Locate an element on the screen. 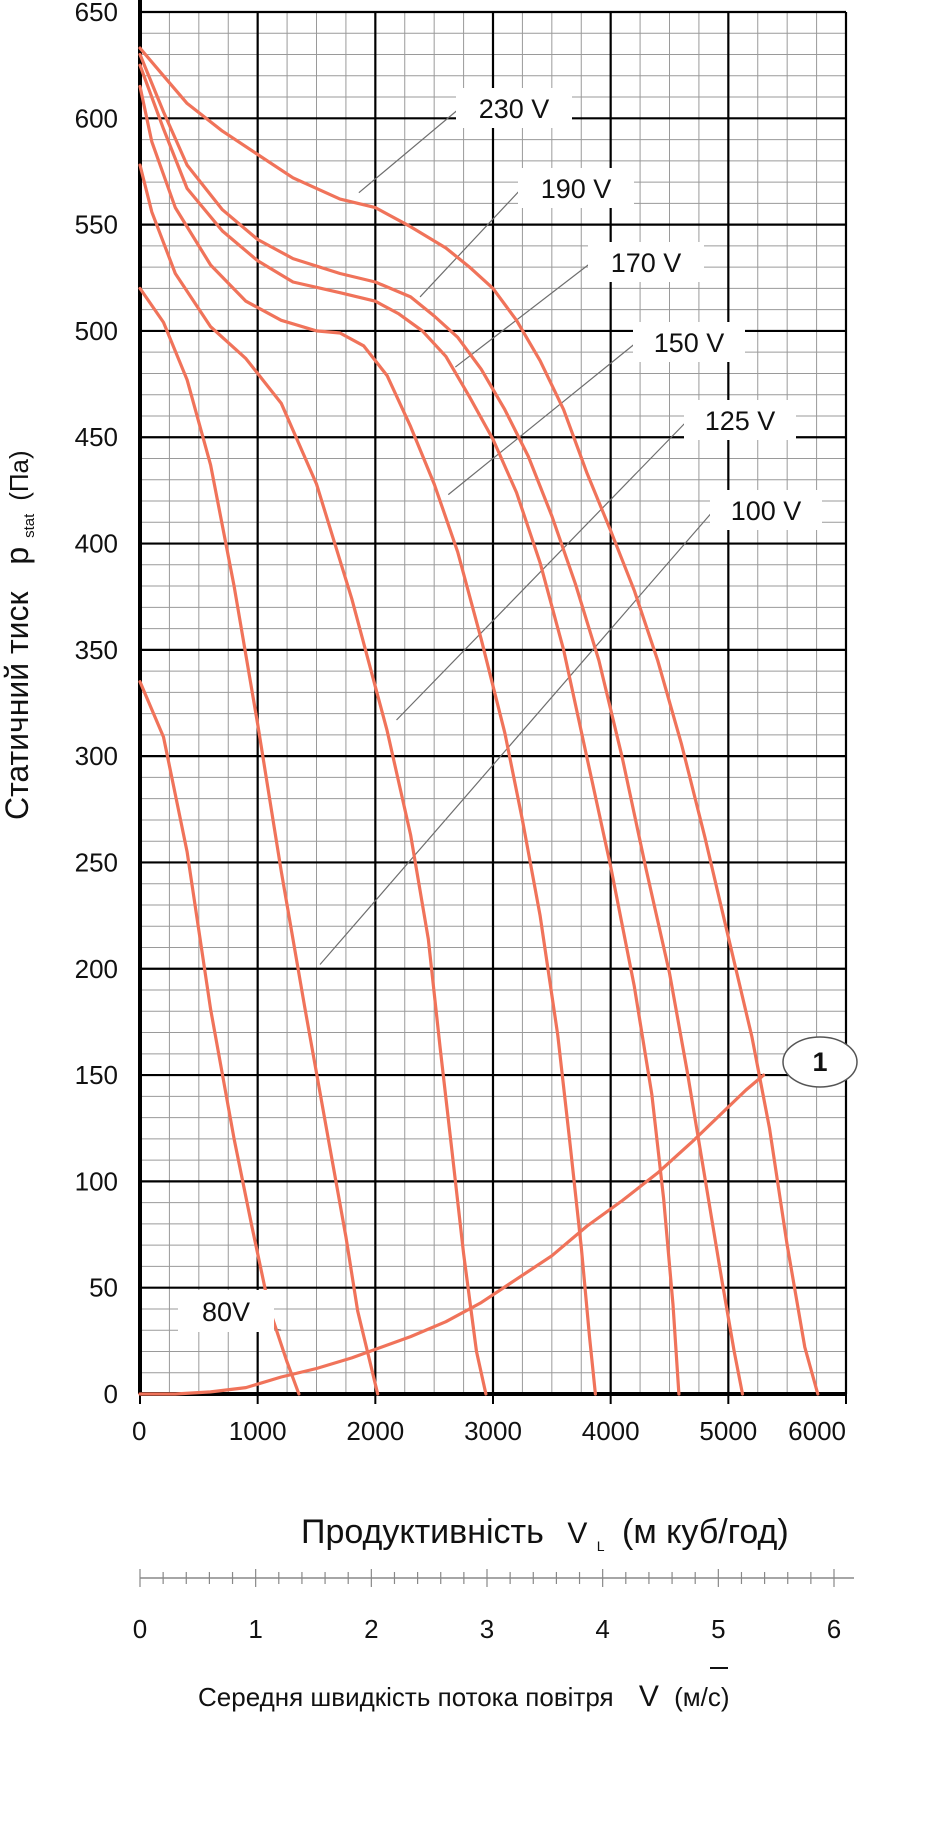 The image size is (929, 1844). x-tick-label: 6000 is located at coordinates (817, 1431).